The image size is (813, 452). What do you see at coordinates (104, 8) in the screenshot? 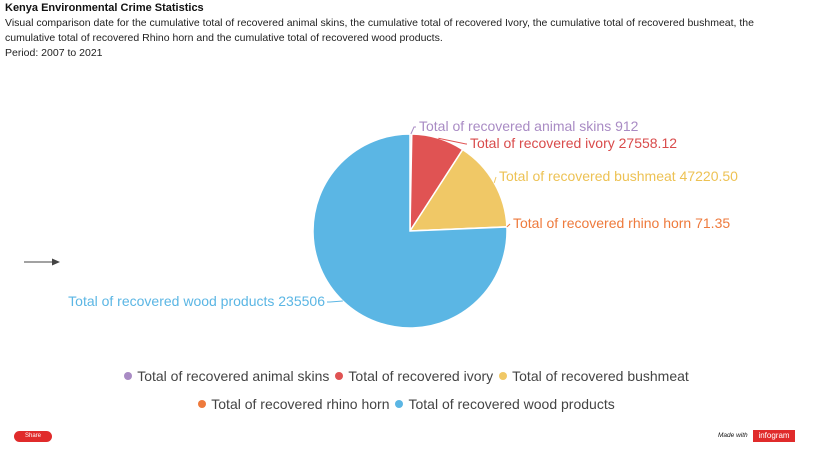
I see `chart-title: Kenya Environmental Crime Statistics` at bounding box center [104, 8].